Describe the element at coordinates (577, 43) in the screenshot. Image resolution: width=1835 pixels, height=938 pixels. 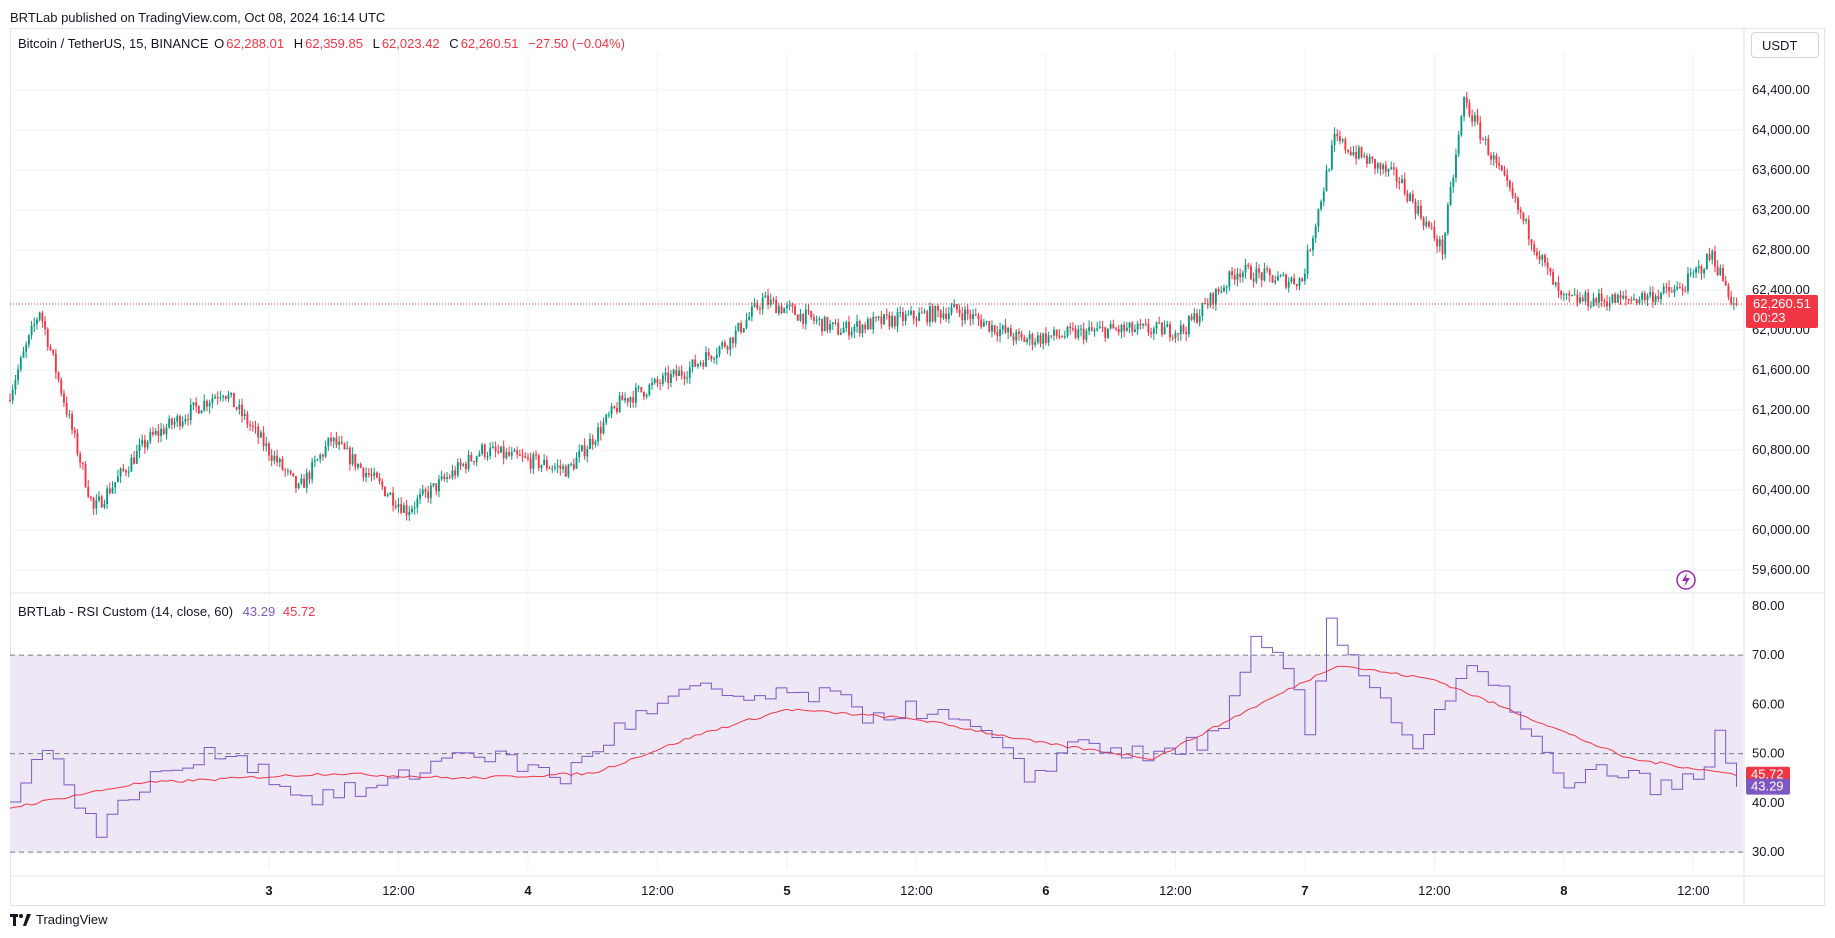
I see `change-value: −27.50 (−0.04%)` at that location.